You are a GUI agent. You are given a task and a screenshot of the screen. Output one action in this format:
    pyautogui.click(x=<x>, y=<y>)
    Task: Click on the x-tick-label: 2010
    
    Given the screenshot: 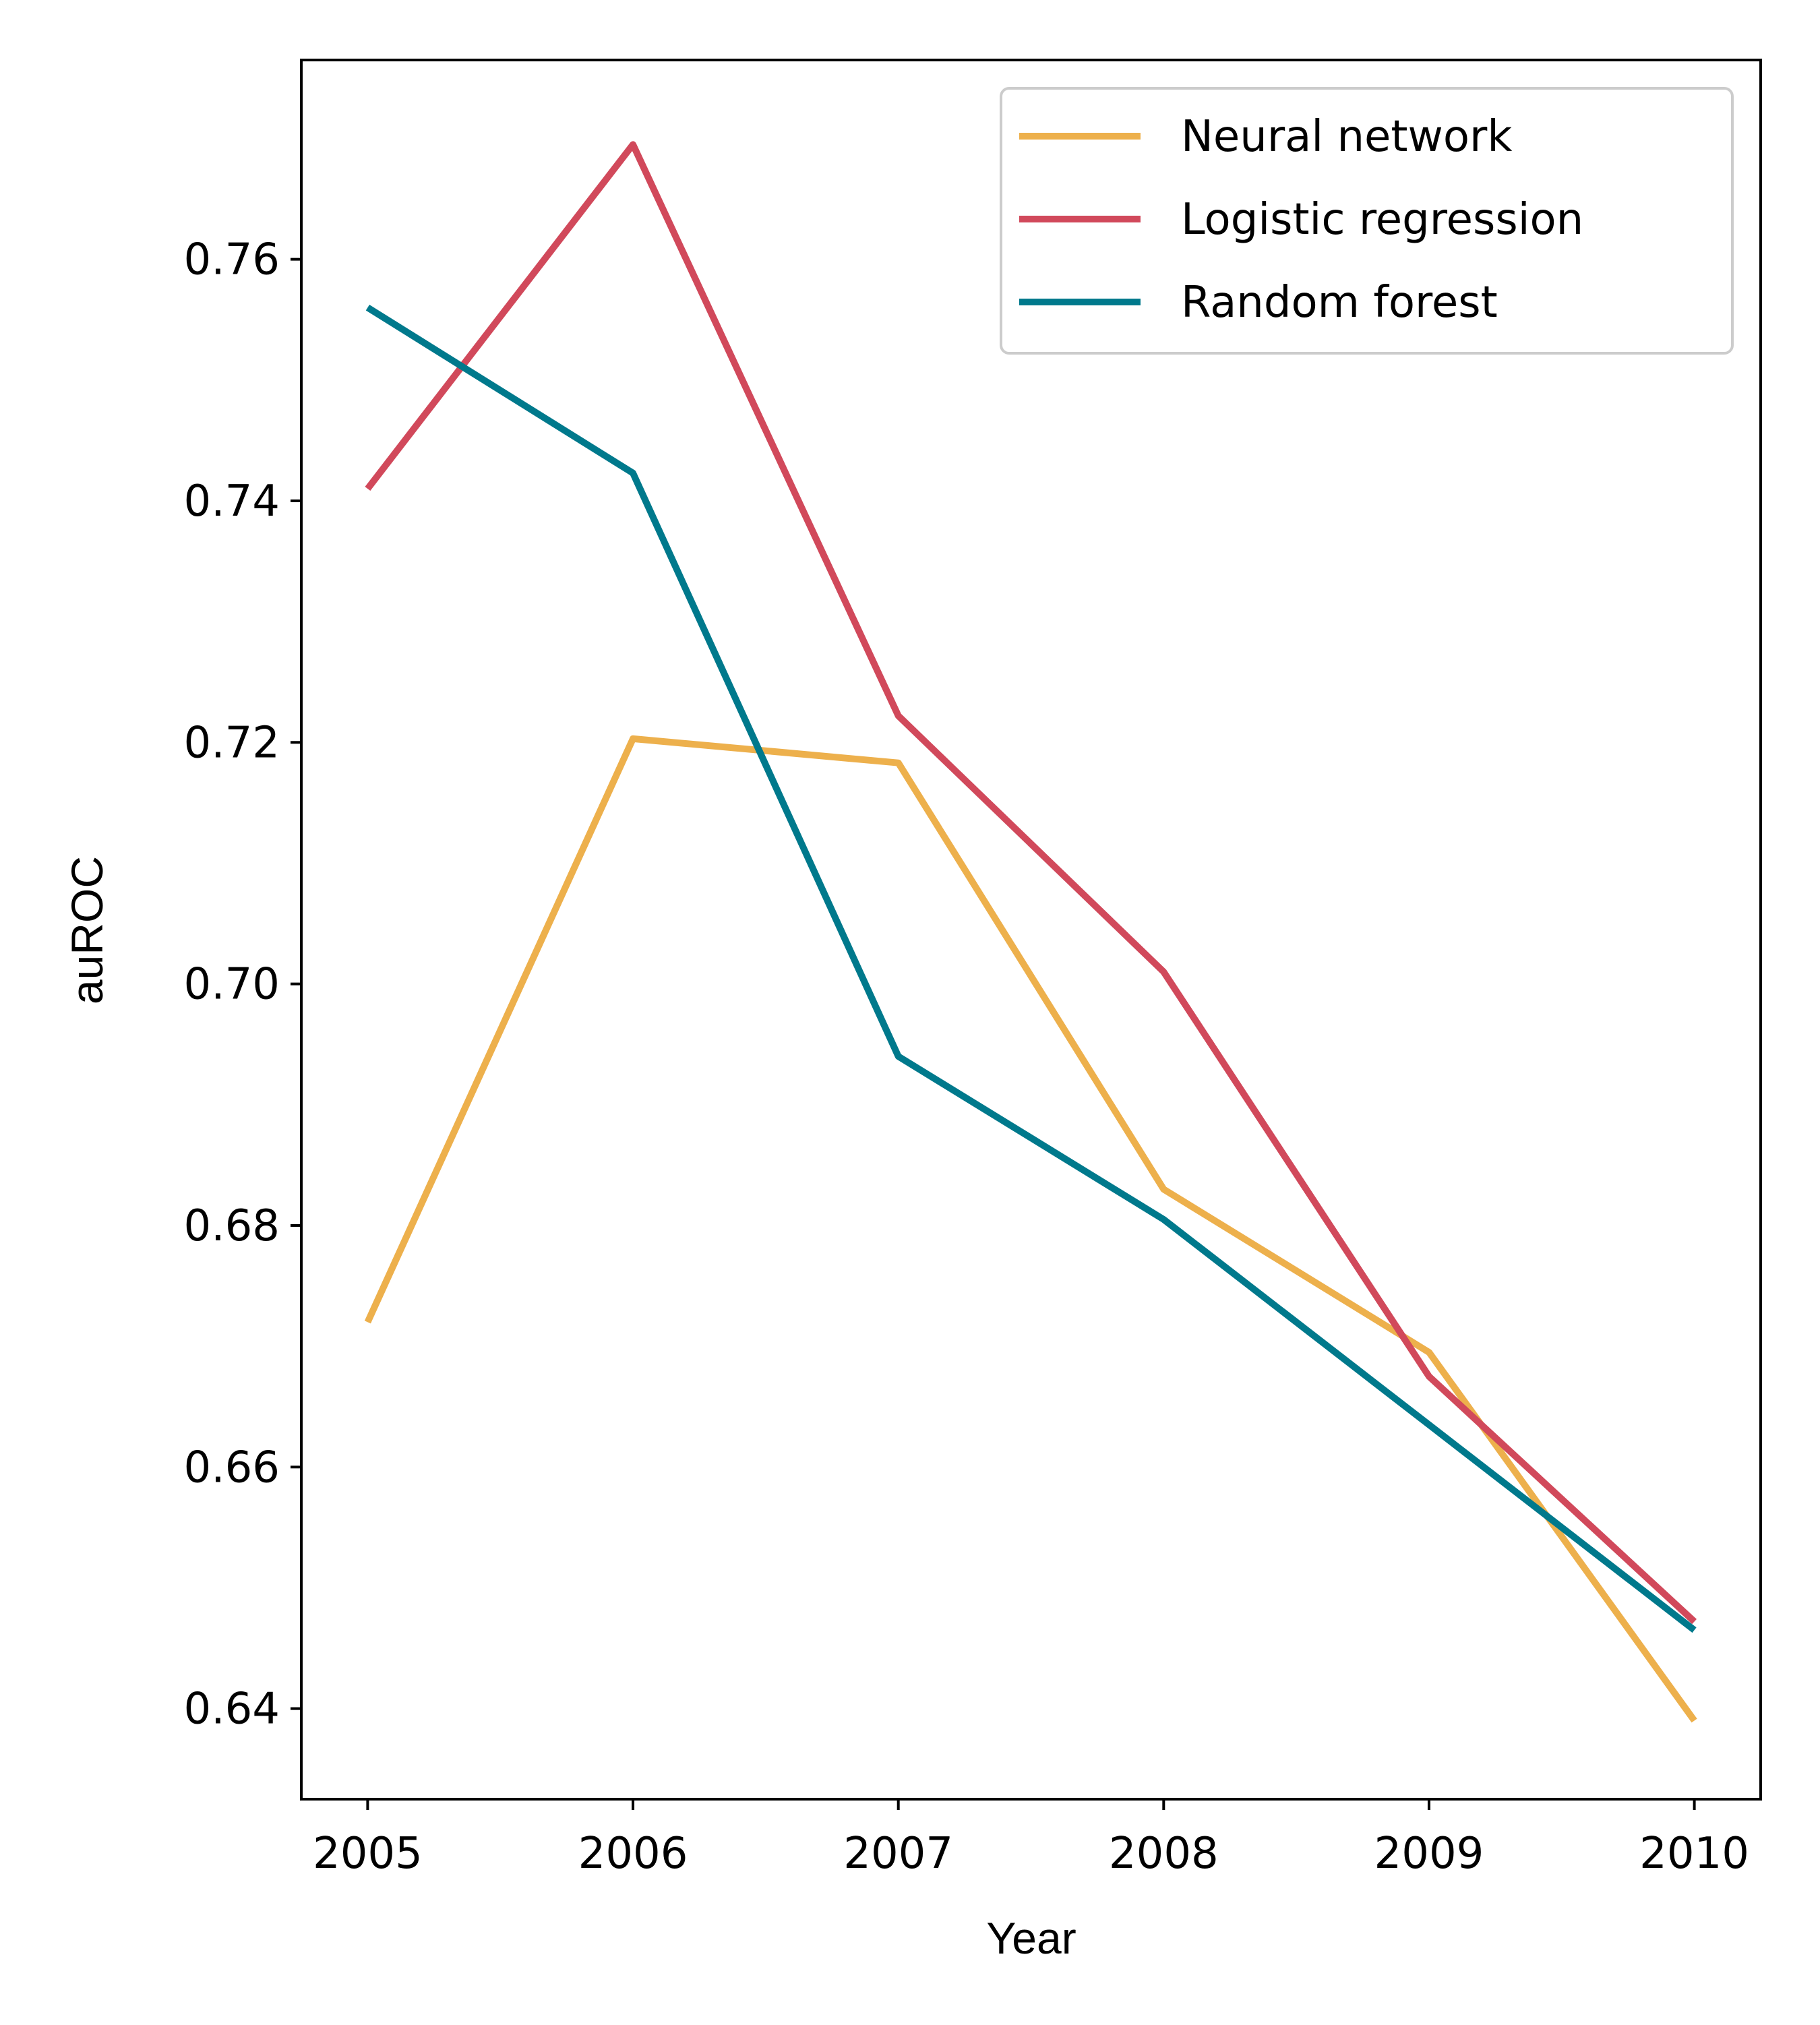 What is the action you would take?
    pyautogui.click(x=1694, y=1854)
    